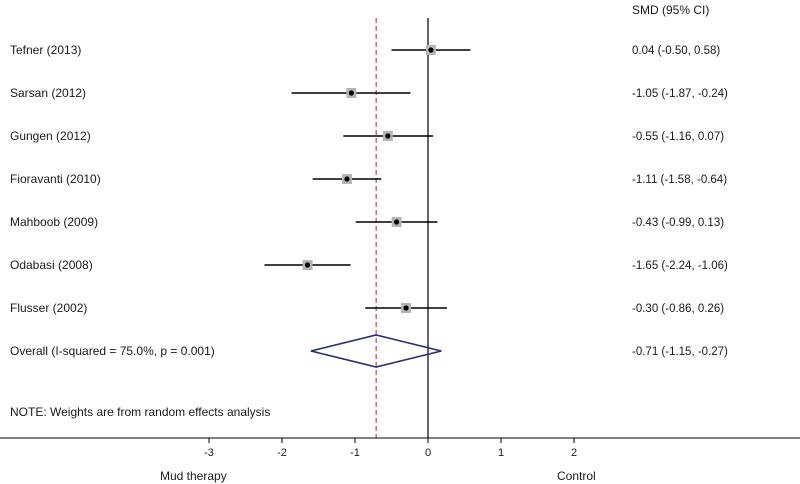 This screenshot has width=800, height=484. I want to click on study-ci-text: -1.65 (-2.24, -1.06), so click(680, 266).